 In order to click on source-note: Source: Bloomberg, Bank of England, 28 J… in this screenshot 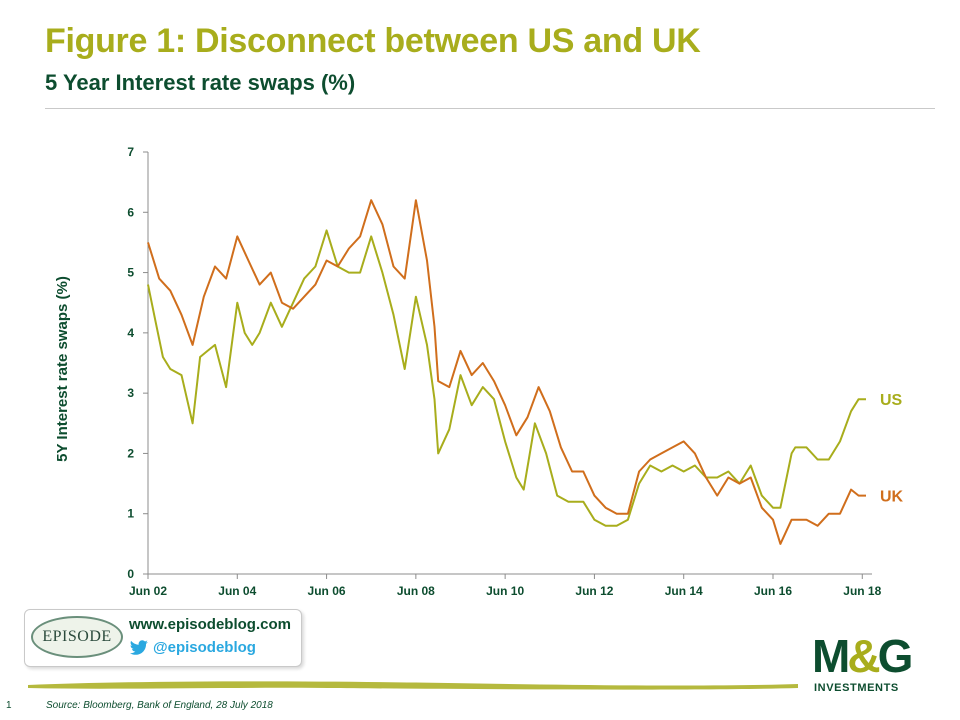, I will do `click(159, 705)`.